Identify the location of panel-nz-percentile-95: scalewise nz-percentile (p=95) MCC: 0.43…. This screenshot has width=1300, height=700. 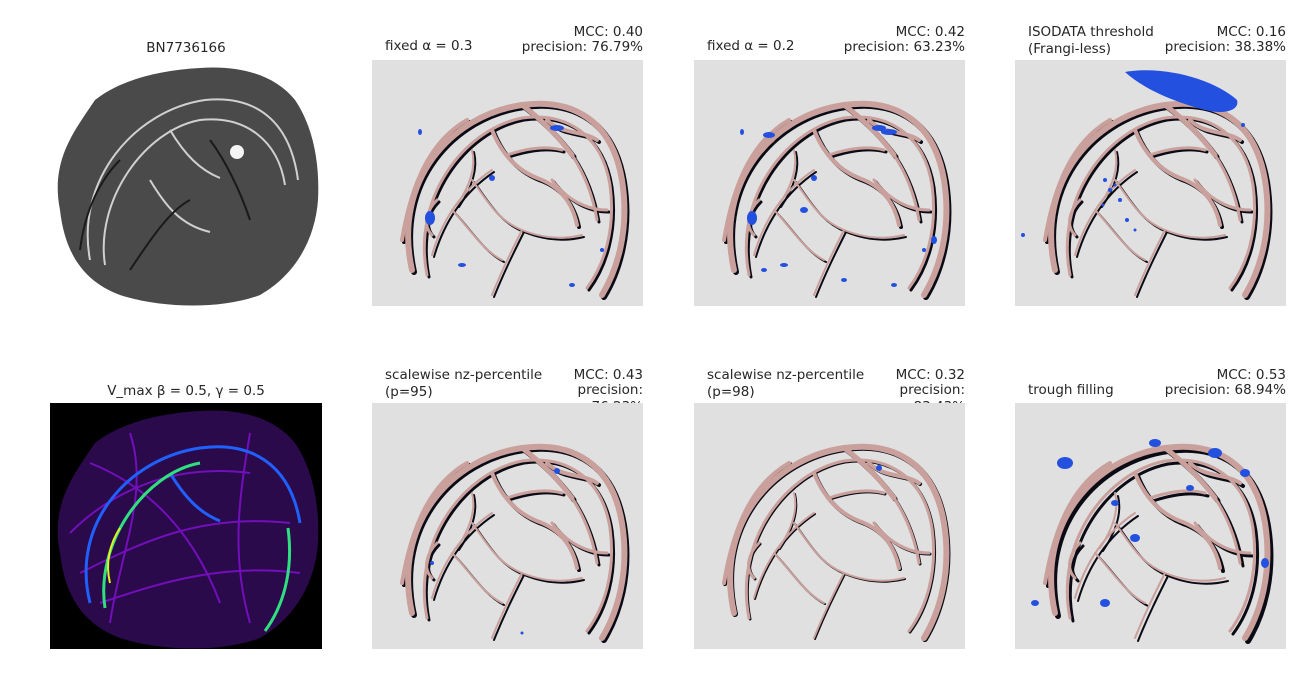
(507, 508).